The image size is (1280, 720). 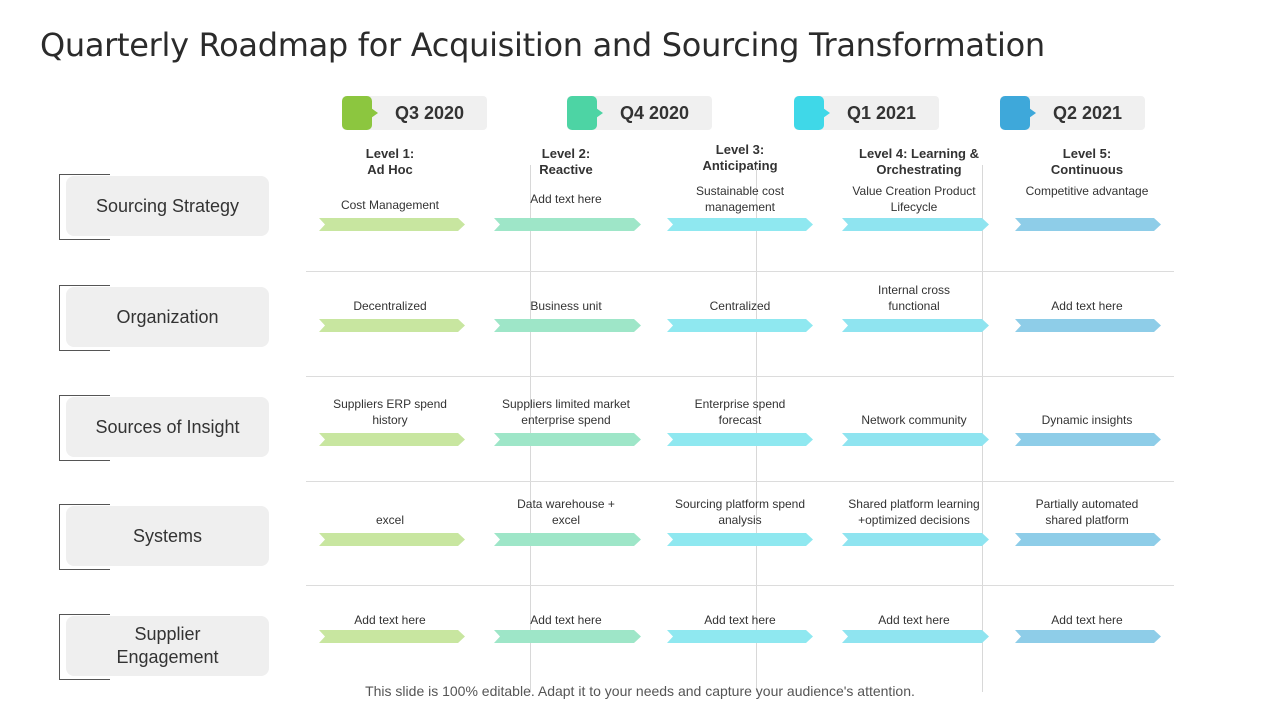 I want to click on cell-text: Partially automated shared platform, so click(x=1087, y=512).